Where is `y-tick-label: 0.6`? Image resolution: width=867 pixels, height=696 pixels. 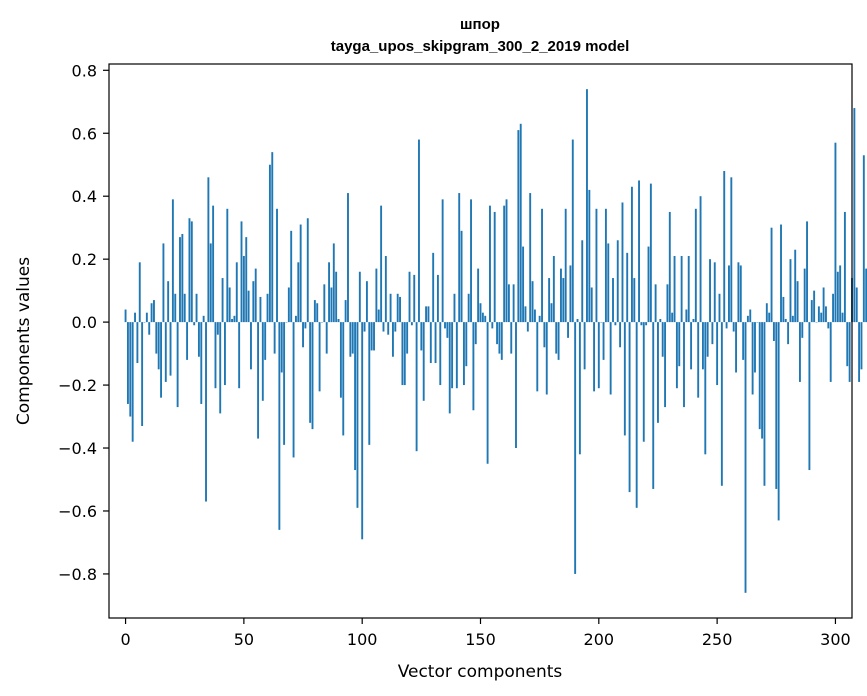
y-tick-label: 0.6 is located at coordinates (84, 133).